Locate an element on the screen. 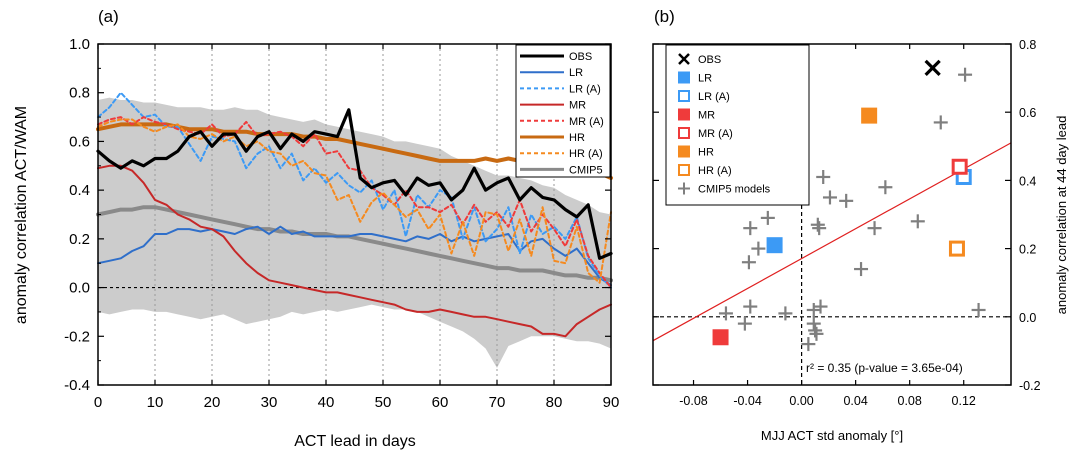 The height and width of the screenshot is (454, 1078). x-tick-label: 90 is located at coordinates (611, 402).